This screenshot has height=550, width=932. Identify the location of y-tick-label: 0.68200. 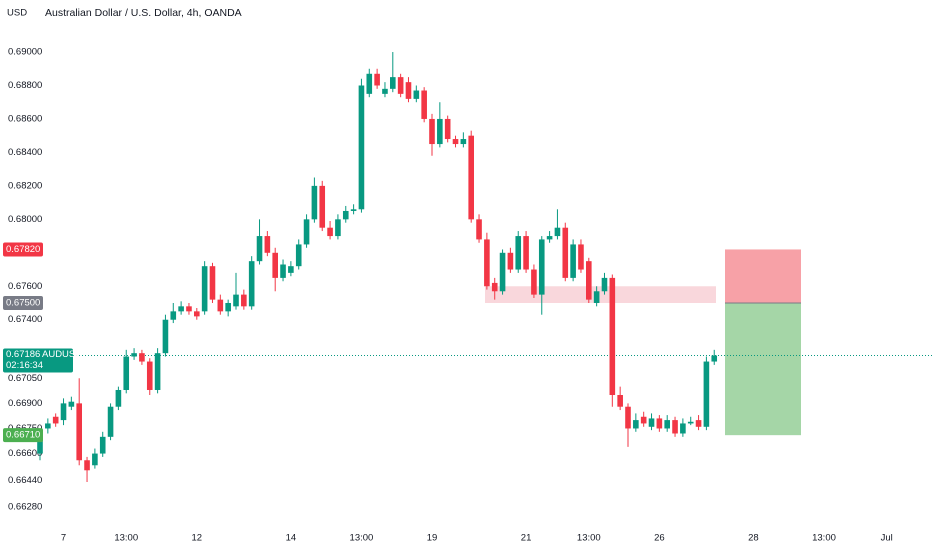
(25, 185).